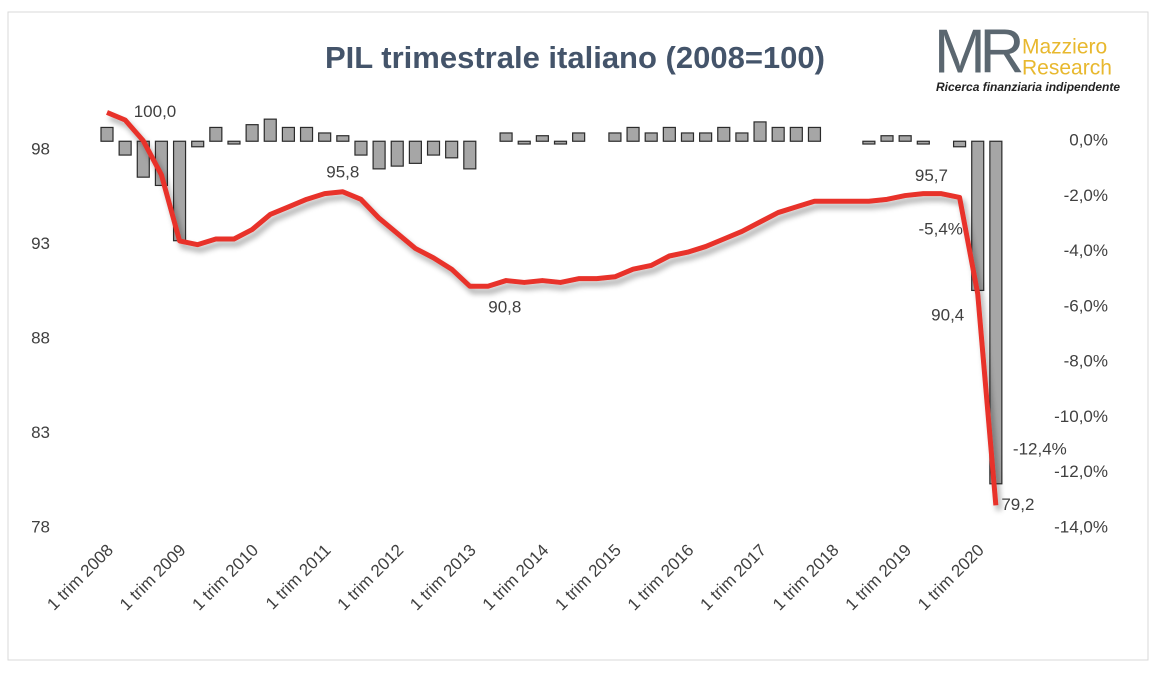 This screenshot has height=675, width=1158. I want to click on y2-tick-label: -4,0%, so click(1086, 250).